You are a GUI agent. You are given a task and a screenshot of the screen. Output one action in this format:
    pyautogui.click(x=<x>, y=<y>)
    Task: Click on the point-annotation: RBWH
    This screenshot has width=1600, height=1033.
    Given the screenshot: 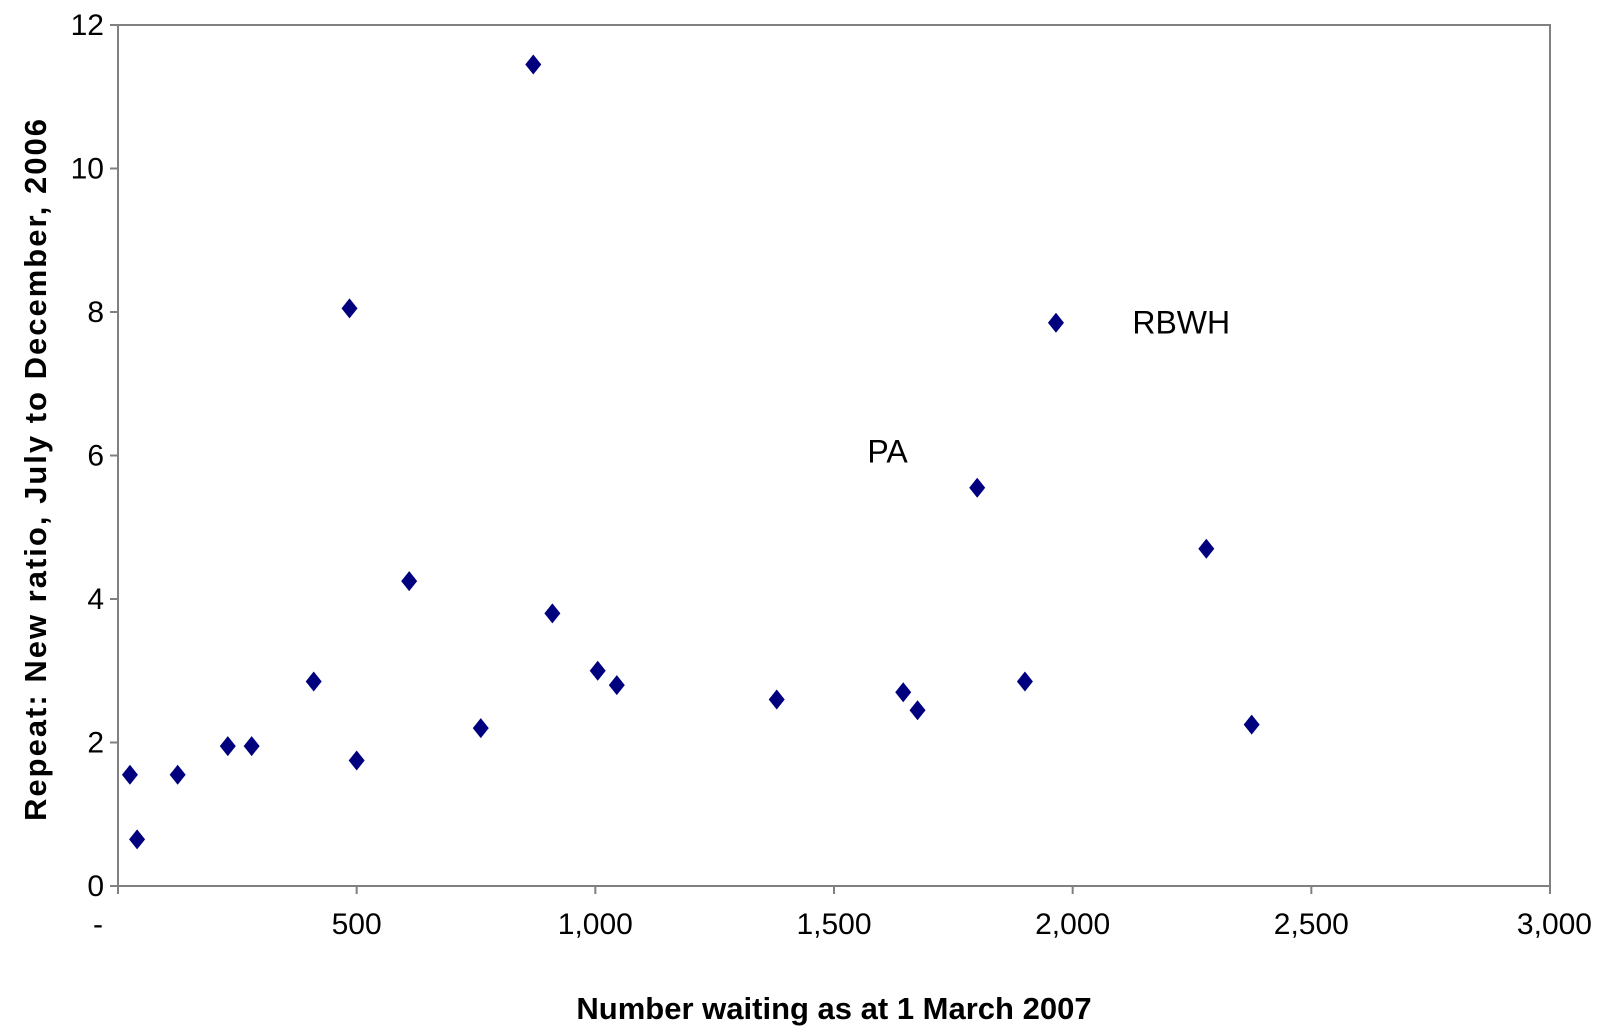 What is the action you would take?
    pyautogui.click(x=1181, y=323)
    